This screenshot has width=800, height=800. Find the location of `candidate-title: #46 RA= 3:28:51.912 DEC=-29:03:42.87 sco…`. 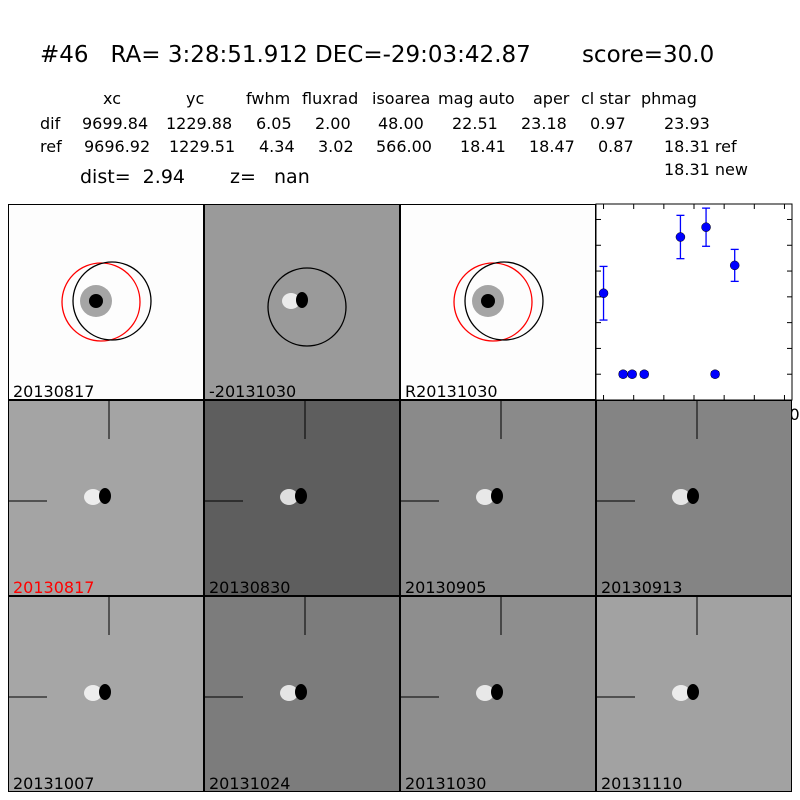

candidate-title: #46 RA= 3:28:51.912 DEC=-29:03:42.87 sco… is located at coordinates (377, 55).